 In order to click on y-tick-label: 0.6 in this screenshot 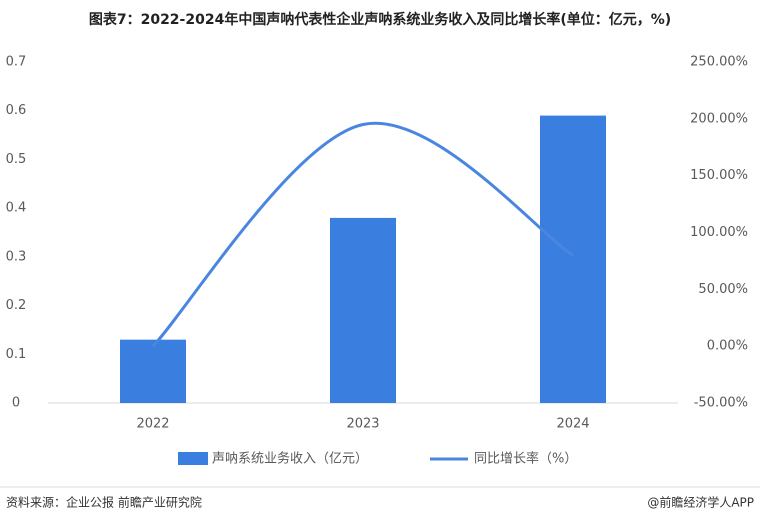, I will do `click(16, 110)`.